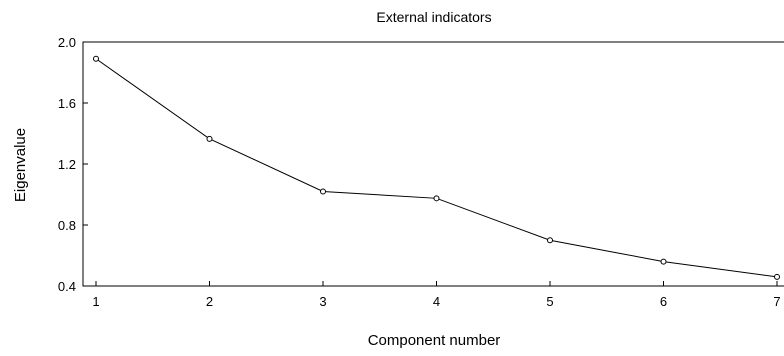 This screenshot has width=784, height=356. What do you see at coordinates (67, 286) in the screenshot?
I see `y-tick-label: 0.4` at bounding box center [67, 286].